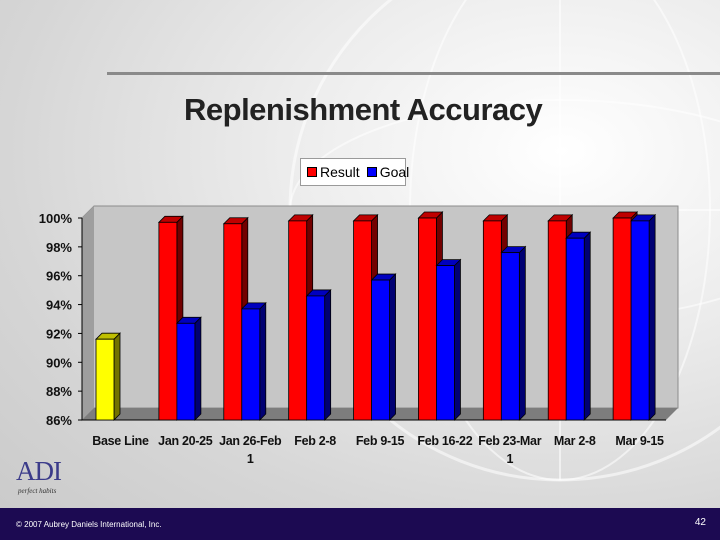 Image resolution: width=720 pixels, height=540 pixels. Describe the element at coordinates (88, 313) in the screenshot. I see `plot-side-wall` at that location.